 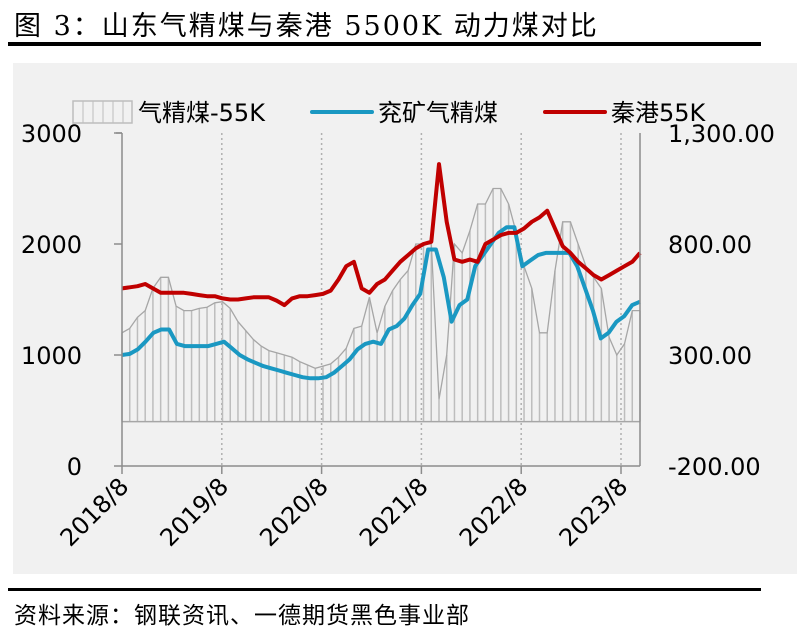 What do you see at coordinates (710, 245) in the screenshot?
I see `right-axis-tick-label: 800.00` at bounding box center [710, 245].